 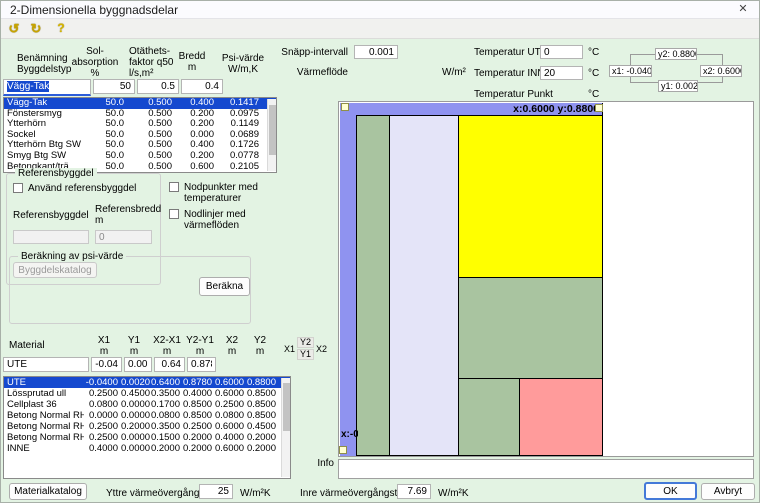 What do you see at coordinates (325, 463) in the screenshot?
I see `info-label: Info` at bounding box center [325, 463].